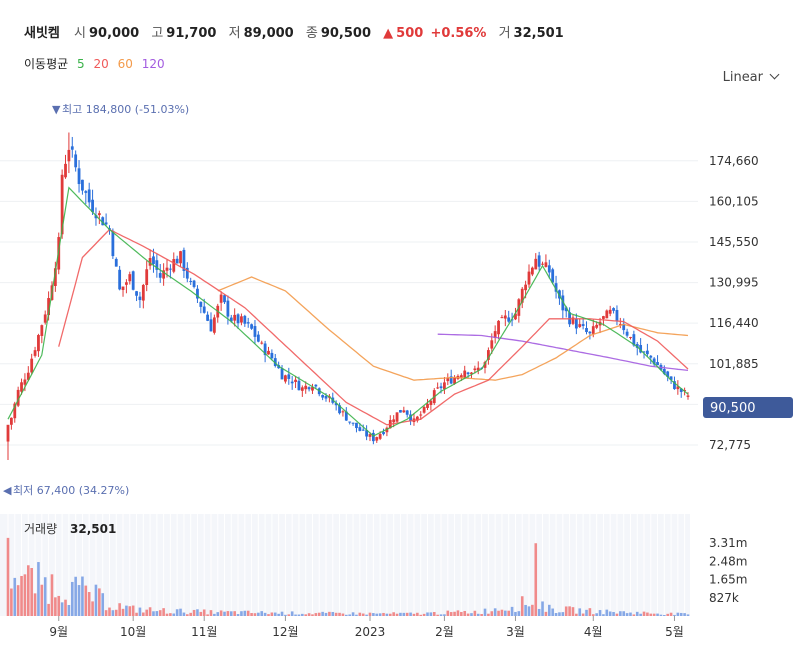 This screenshot has width=800, height=659. Describe the element at coordinates (410, 33) in the screenshot. I see `change-value: 500` at that location.